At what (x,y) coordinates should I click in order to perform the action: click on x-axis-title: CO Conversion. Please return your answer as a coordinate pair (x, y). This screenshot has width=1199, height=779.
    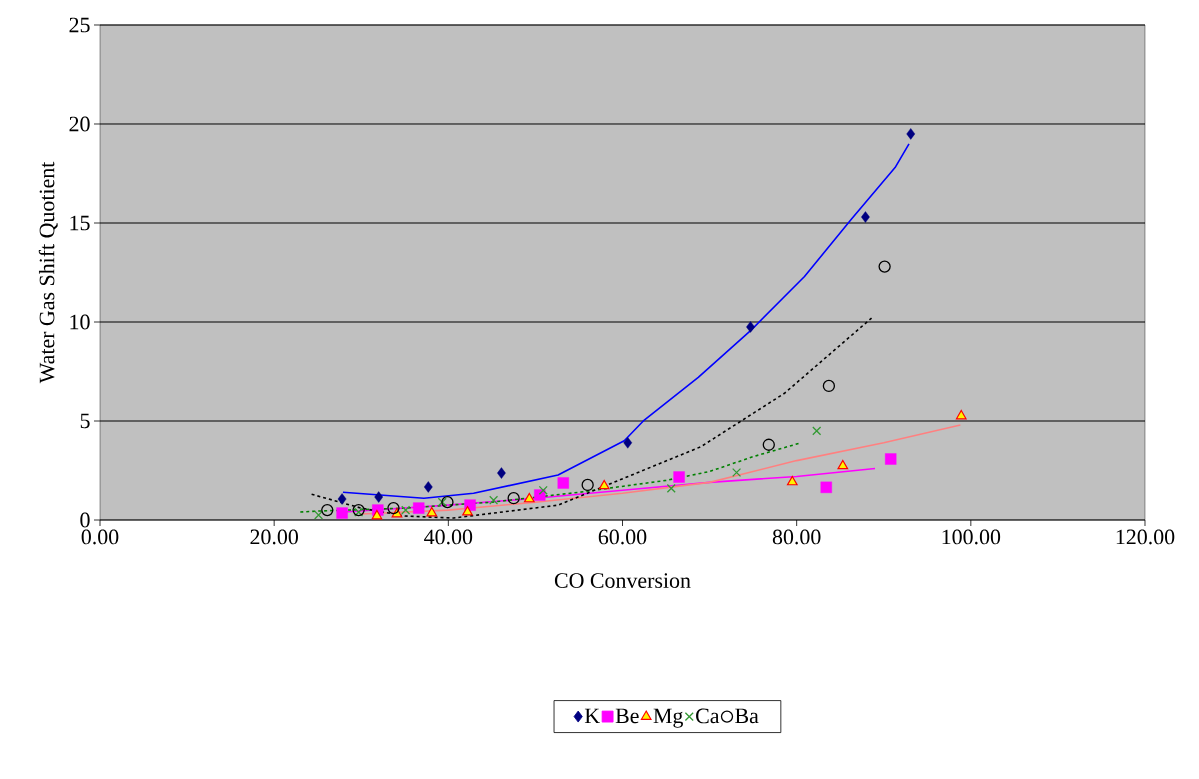
    Looking at the image, I should click on (622, 580).